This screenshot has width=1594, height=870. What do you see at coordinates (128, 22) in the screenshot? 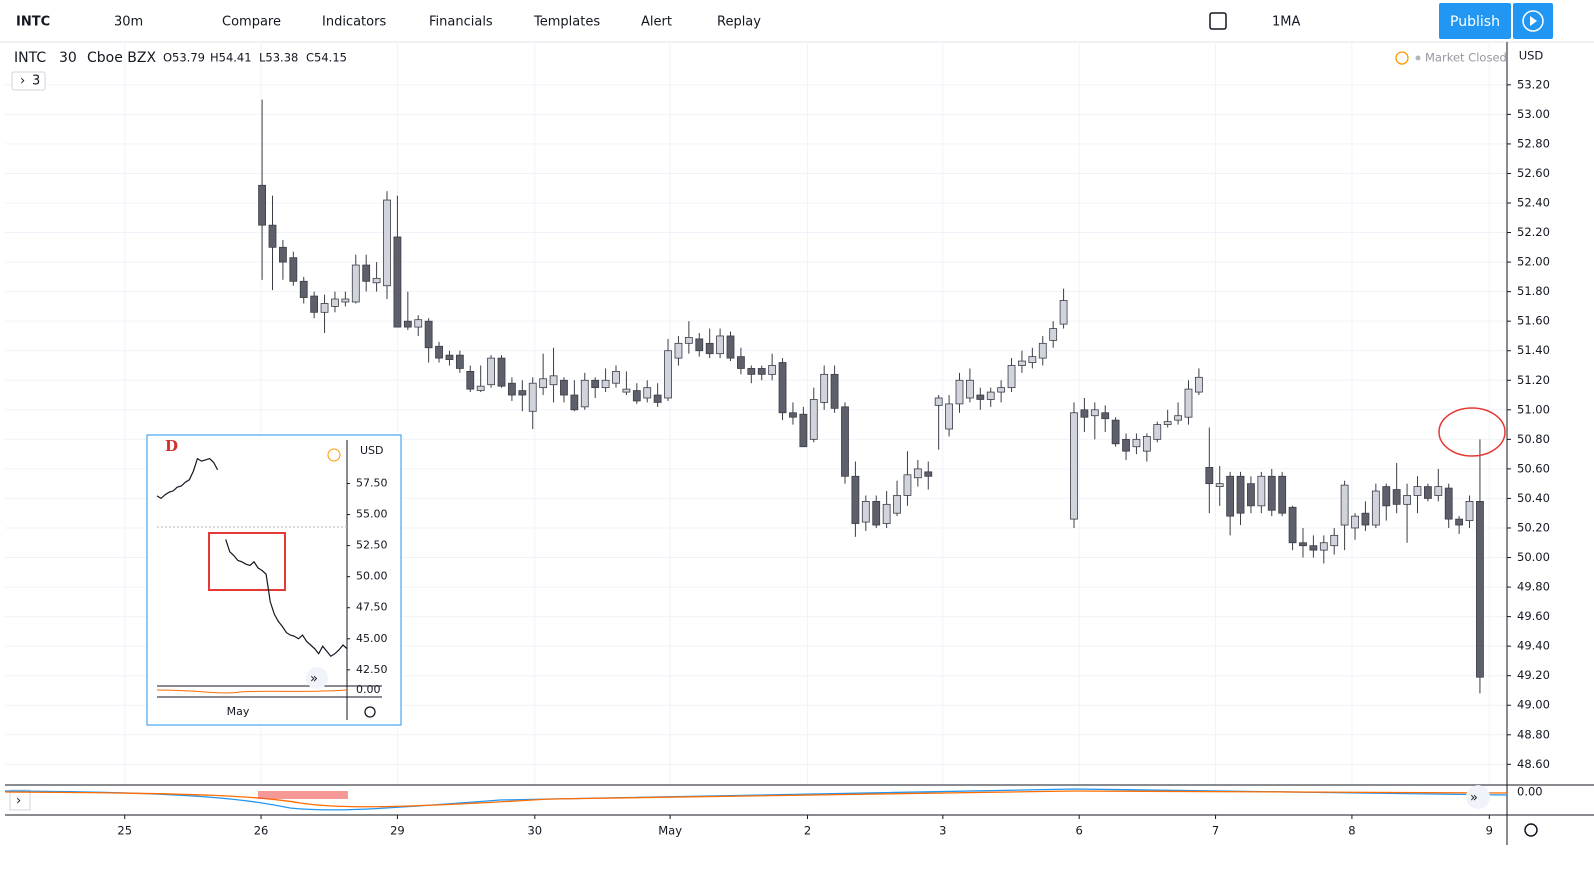
I see `interval: 30m` at bounding box center [128, 22].